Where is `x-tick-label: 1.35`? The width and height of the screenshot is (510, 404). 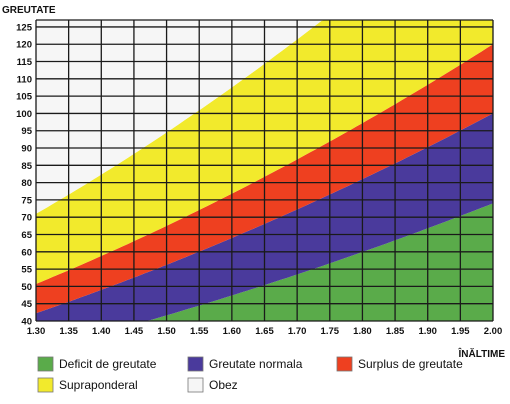 x-tick-label: 1.35 is located at coordinates (68, 331).